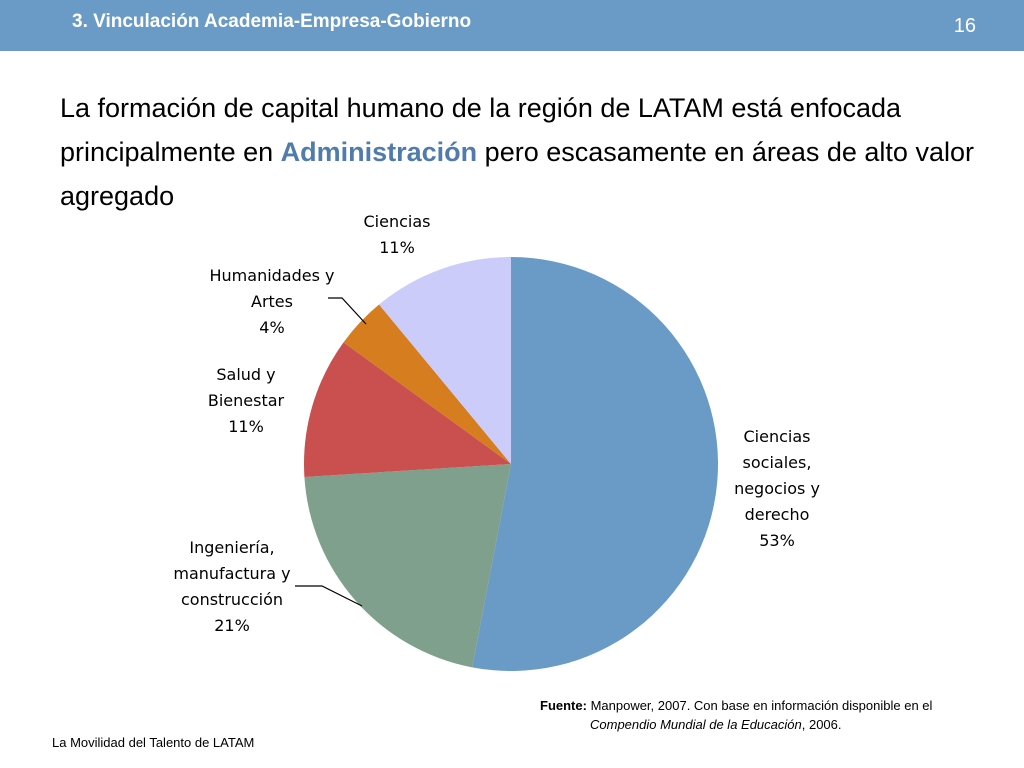  Describe the element at coordinates (777, 488) in the screenshot. I see `slice-label: Ciencias sociales, negocios y derecho 53%` at that location.